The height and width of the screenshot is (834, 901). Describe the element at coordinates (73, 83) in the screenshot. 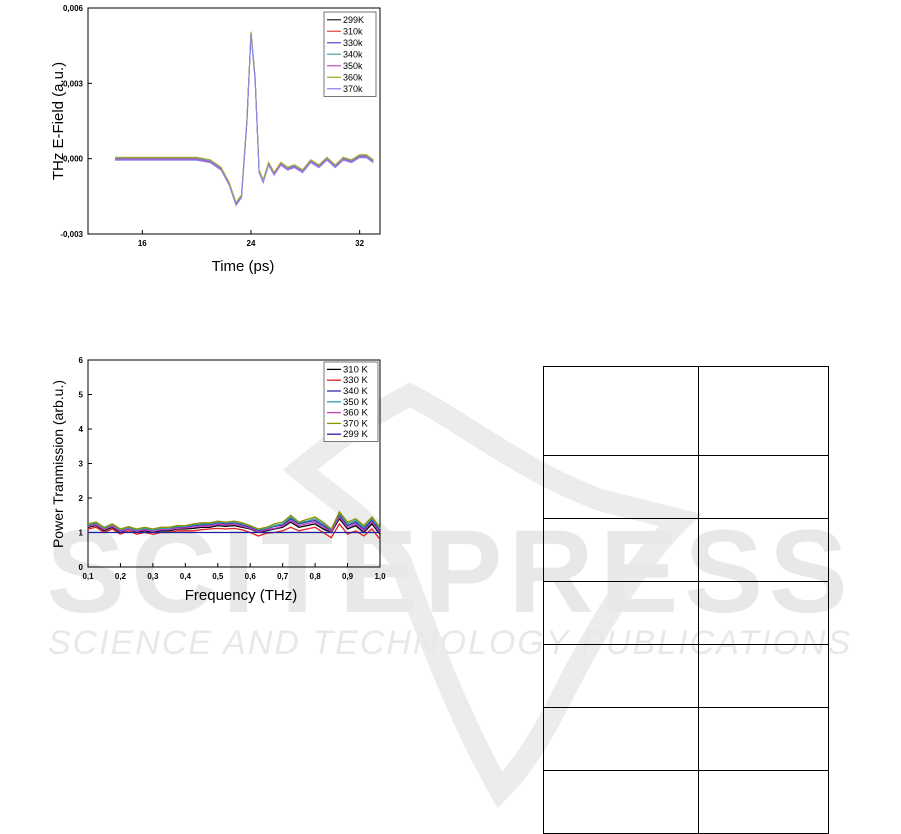

I see `y-tick-label: 0,003` at that location.